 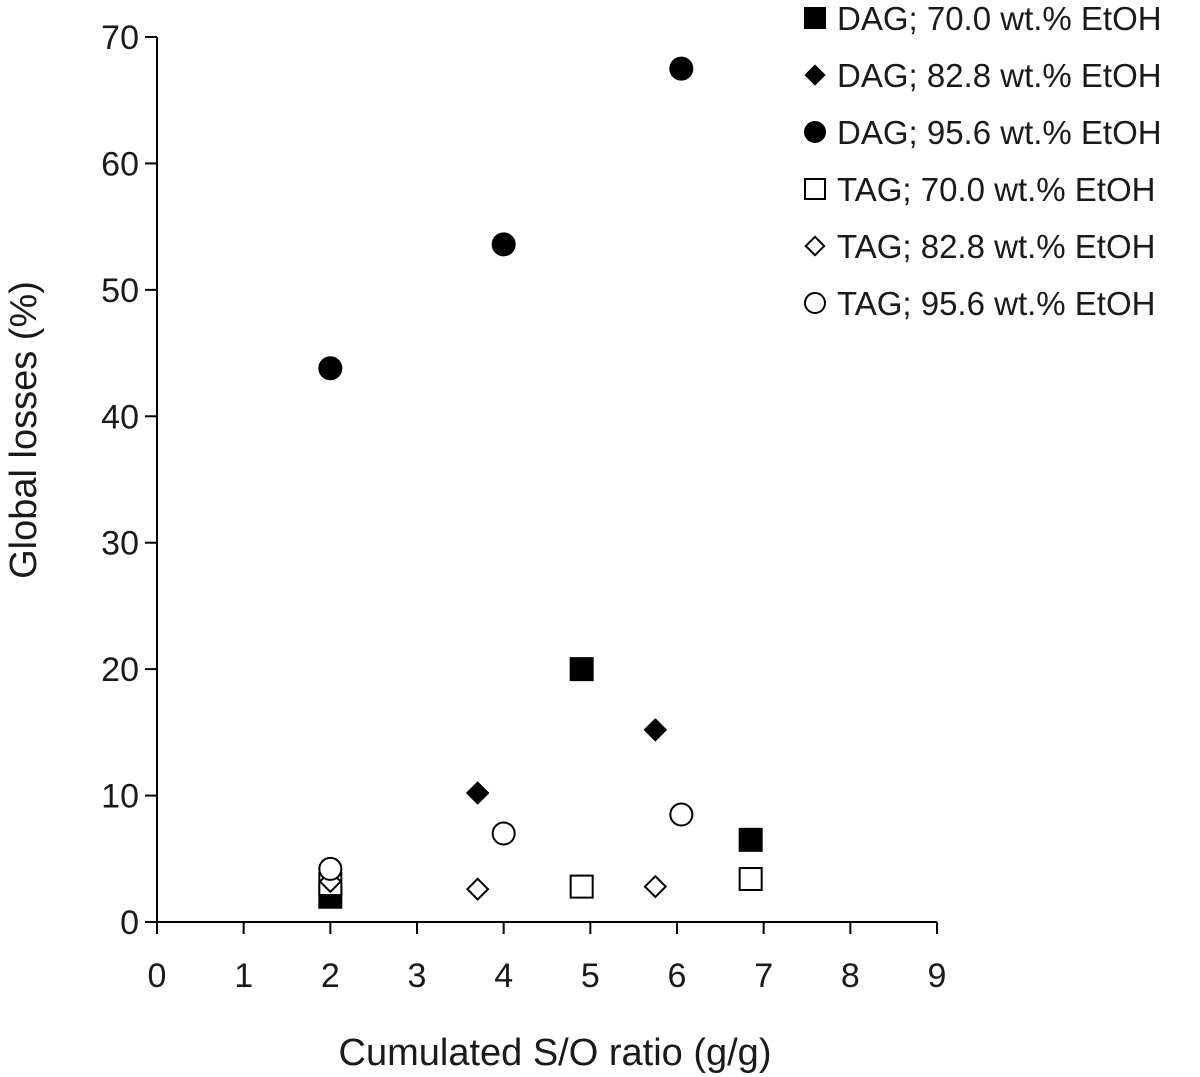 What do you see at coordinates (243, 976) in the screenshot?
I see `x-tick-label: 1` at bounding box center [243, 976].